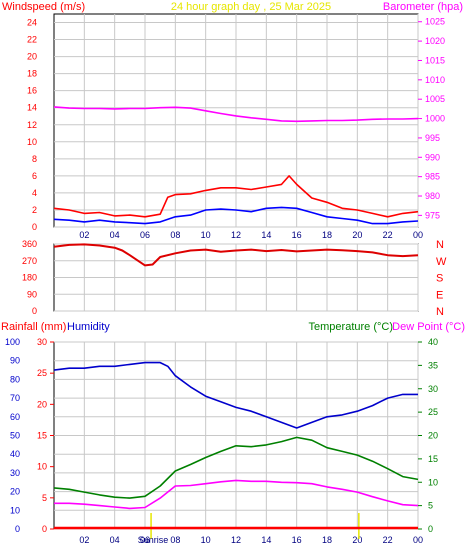  I want to click on dewpoint-axis-title: Dew Point (°C), so click(428, 327).